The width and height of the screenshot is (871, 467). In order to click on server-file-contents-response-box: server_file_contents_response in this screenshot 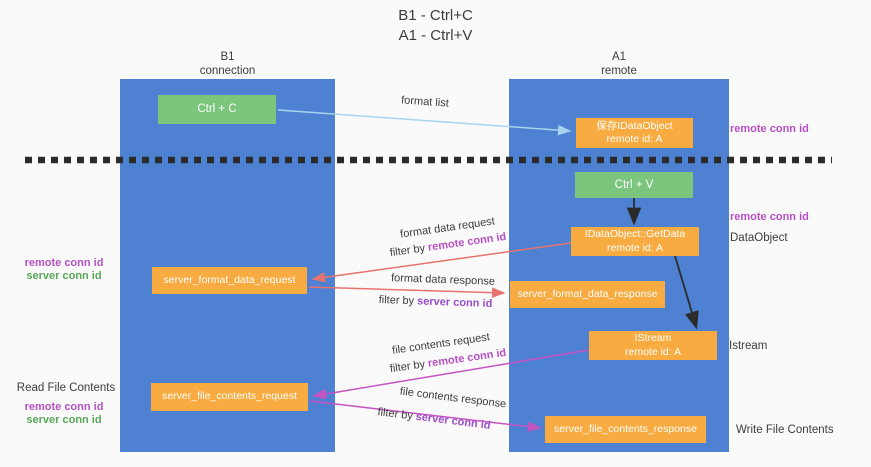, I will do `click(625, 429)`.